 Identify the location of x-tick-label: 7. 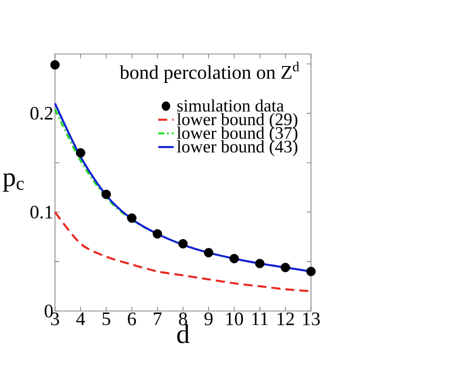
(158, 318).